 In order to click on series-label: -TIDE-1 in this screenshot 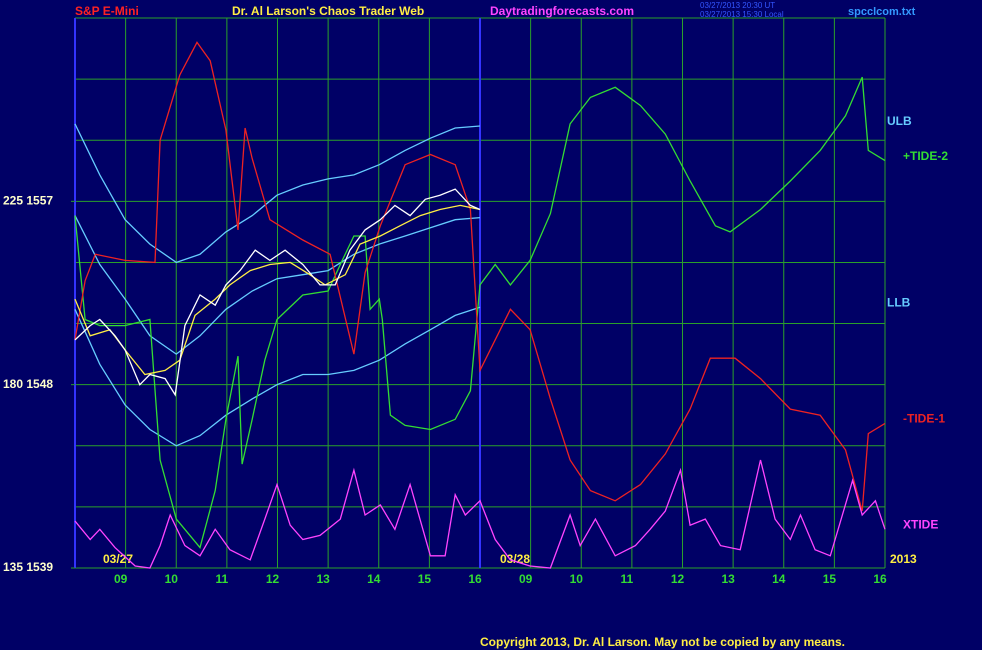, I will do `click(924, 419)`.